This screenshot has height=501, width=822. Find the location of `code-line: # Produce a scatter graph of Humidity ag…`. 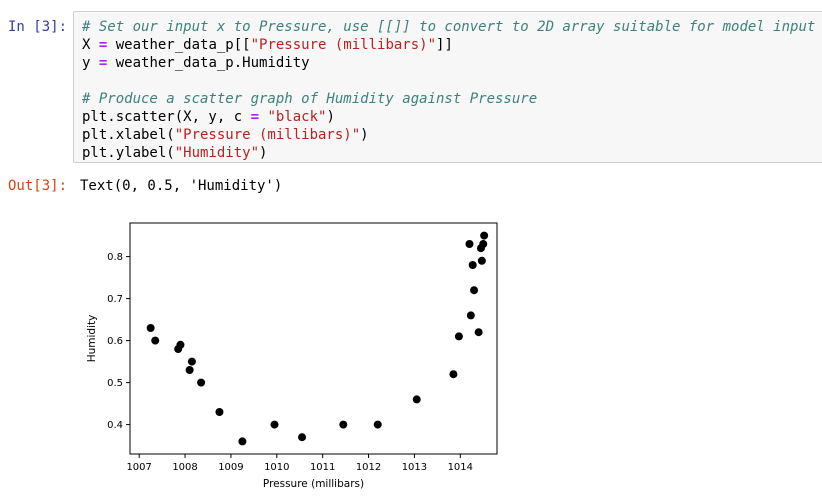

code-line: # Produce a scatter graph of Humidity ag… is located at coordinates (448, 99).